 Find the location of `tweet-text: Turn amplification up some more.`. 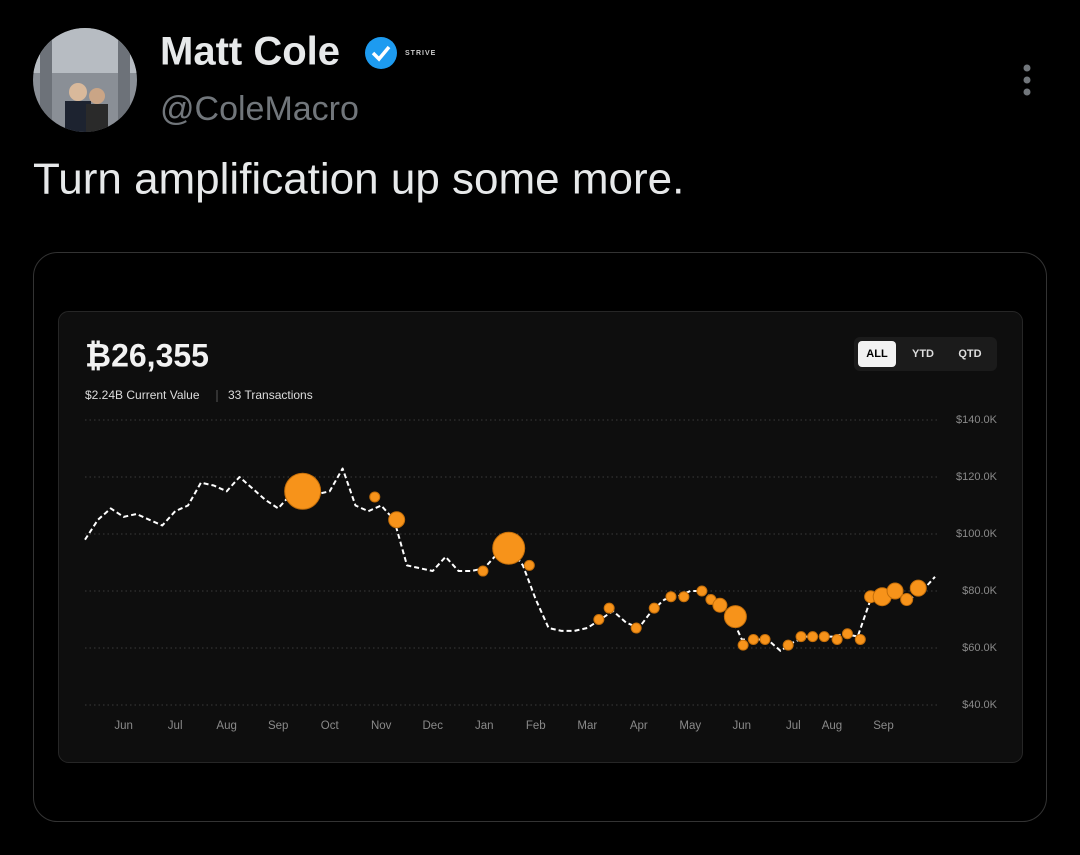

tweet-text: Turn amplification up some more. is located at coordinates (358, 179).